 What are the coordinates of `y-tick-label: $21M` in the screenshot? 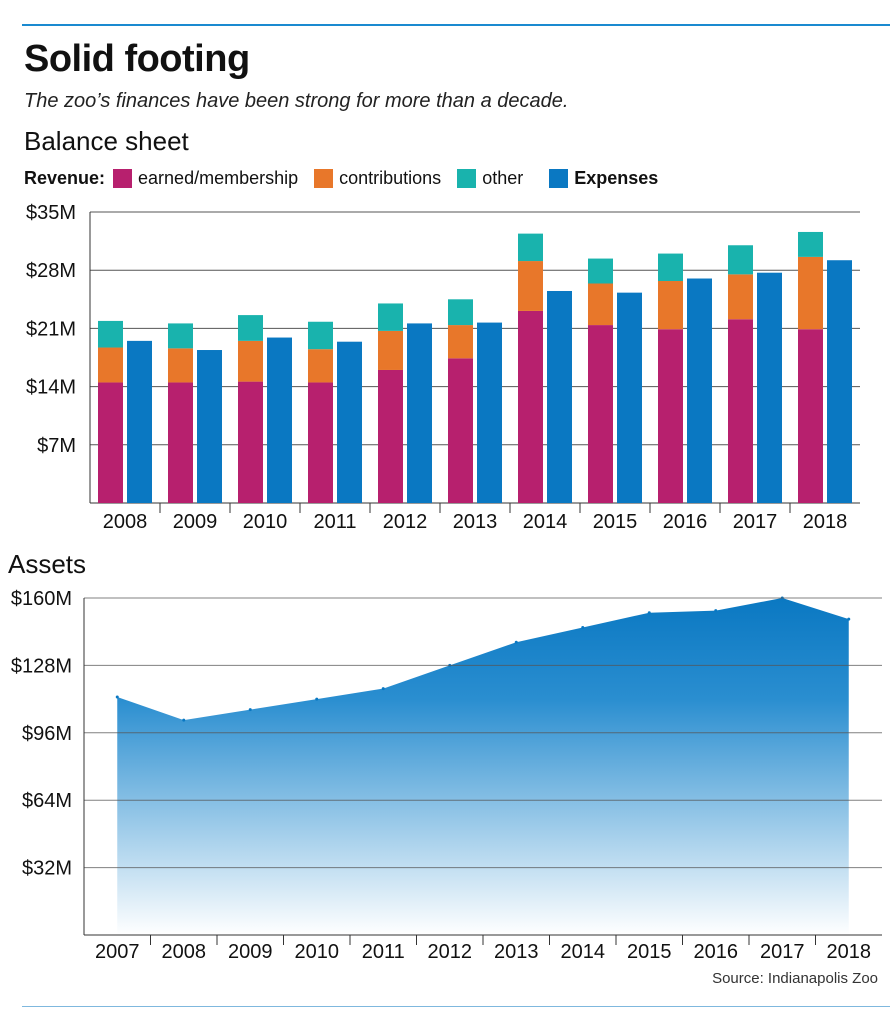 It's located at (51, 329).